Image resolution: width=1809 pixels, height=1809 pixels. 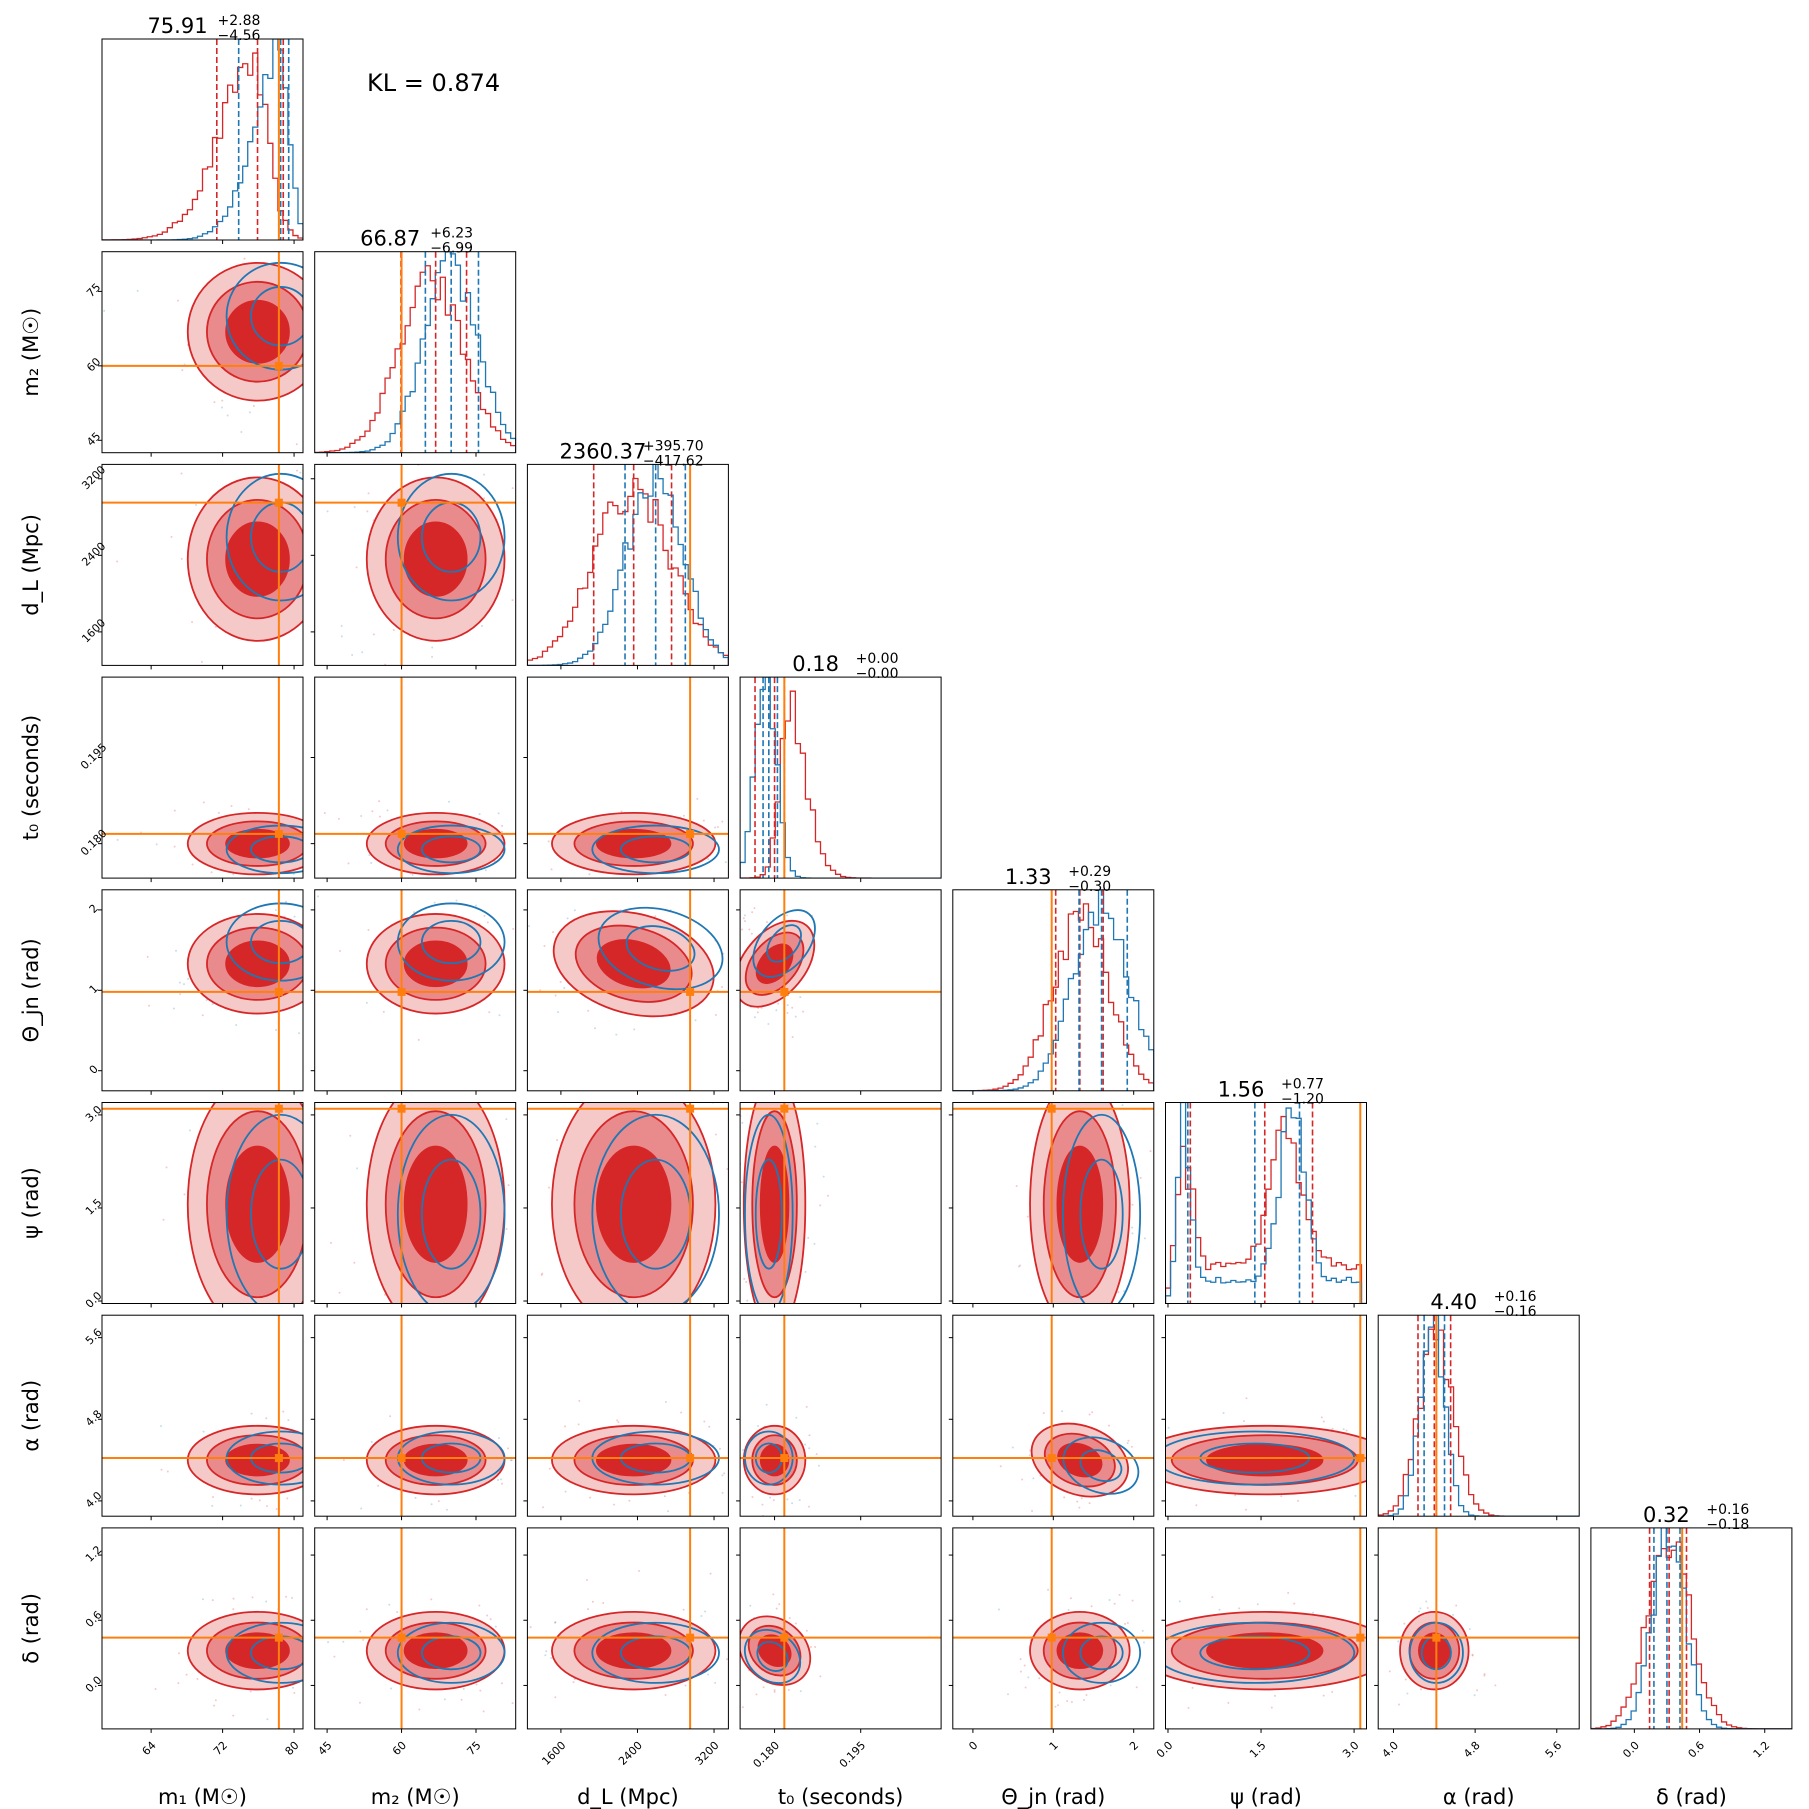 What do you see at coordinates (628, 1797) in the screenshot?
I see `x-axis-label-dL: d_L (Mpc)` at bounding box center [628, 1797].